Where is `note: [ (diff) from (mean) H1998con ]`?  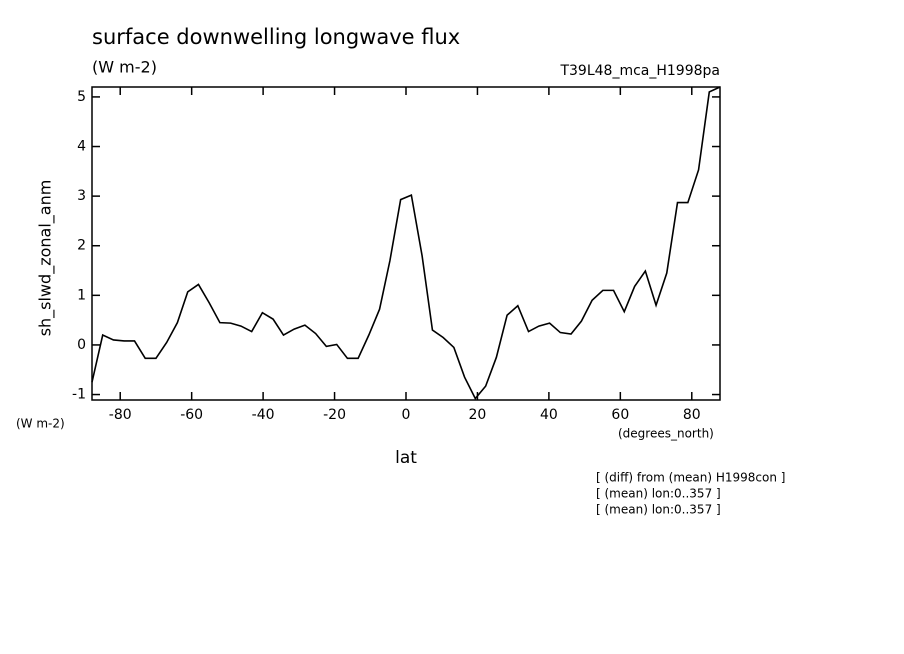 note: [ (diff) from (mean) H1998con ] is located at coordinates (690, 478).